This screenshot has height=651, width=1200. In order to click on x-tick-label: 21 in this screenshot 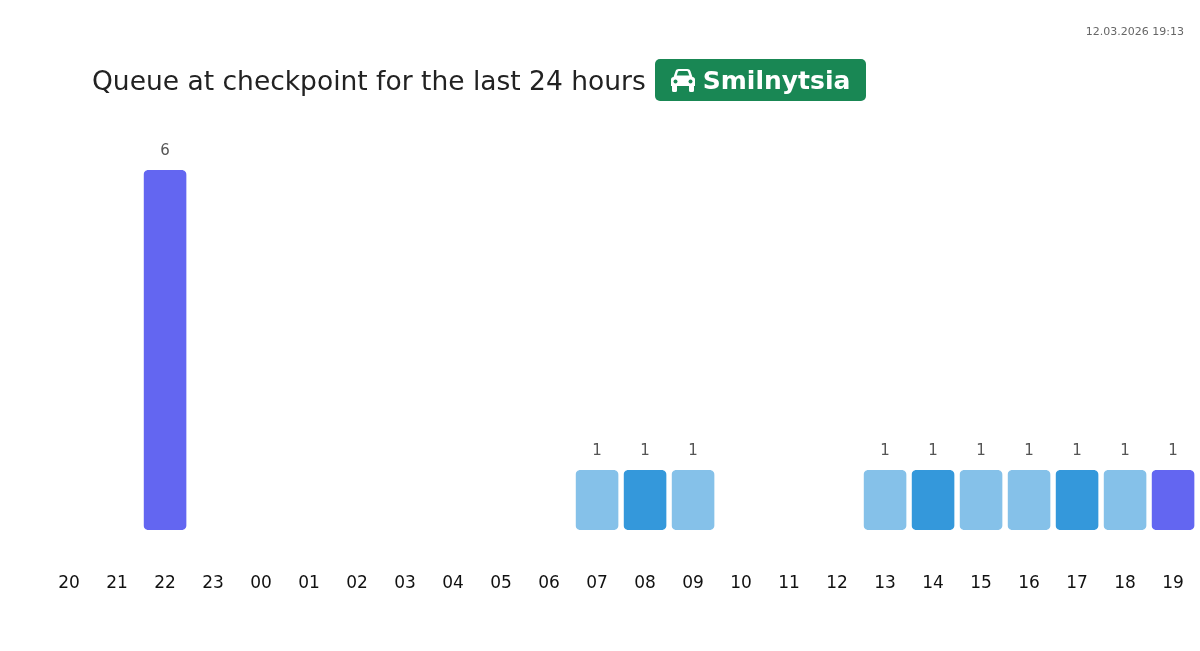, I will do `click(117, 581)`.